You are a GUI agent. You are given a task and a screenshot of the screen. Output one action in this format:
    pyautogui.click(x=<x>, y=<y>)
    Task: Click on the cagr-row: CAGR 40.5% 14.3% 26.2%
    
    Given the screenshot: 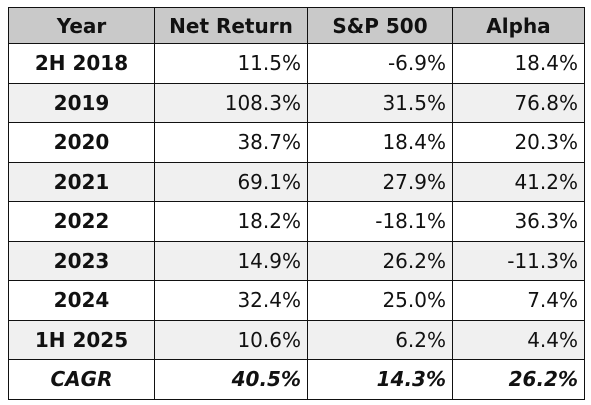 What is the action you would take?
    pyautogui.click(x=296, y=379)
    